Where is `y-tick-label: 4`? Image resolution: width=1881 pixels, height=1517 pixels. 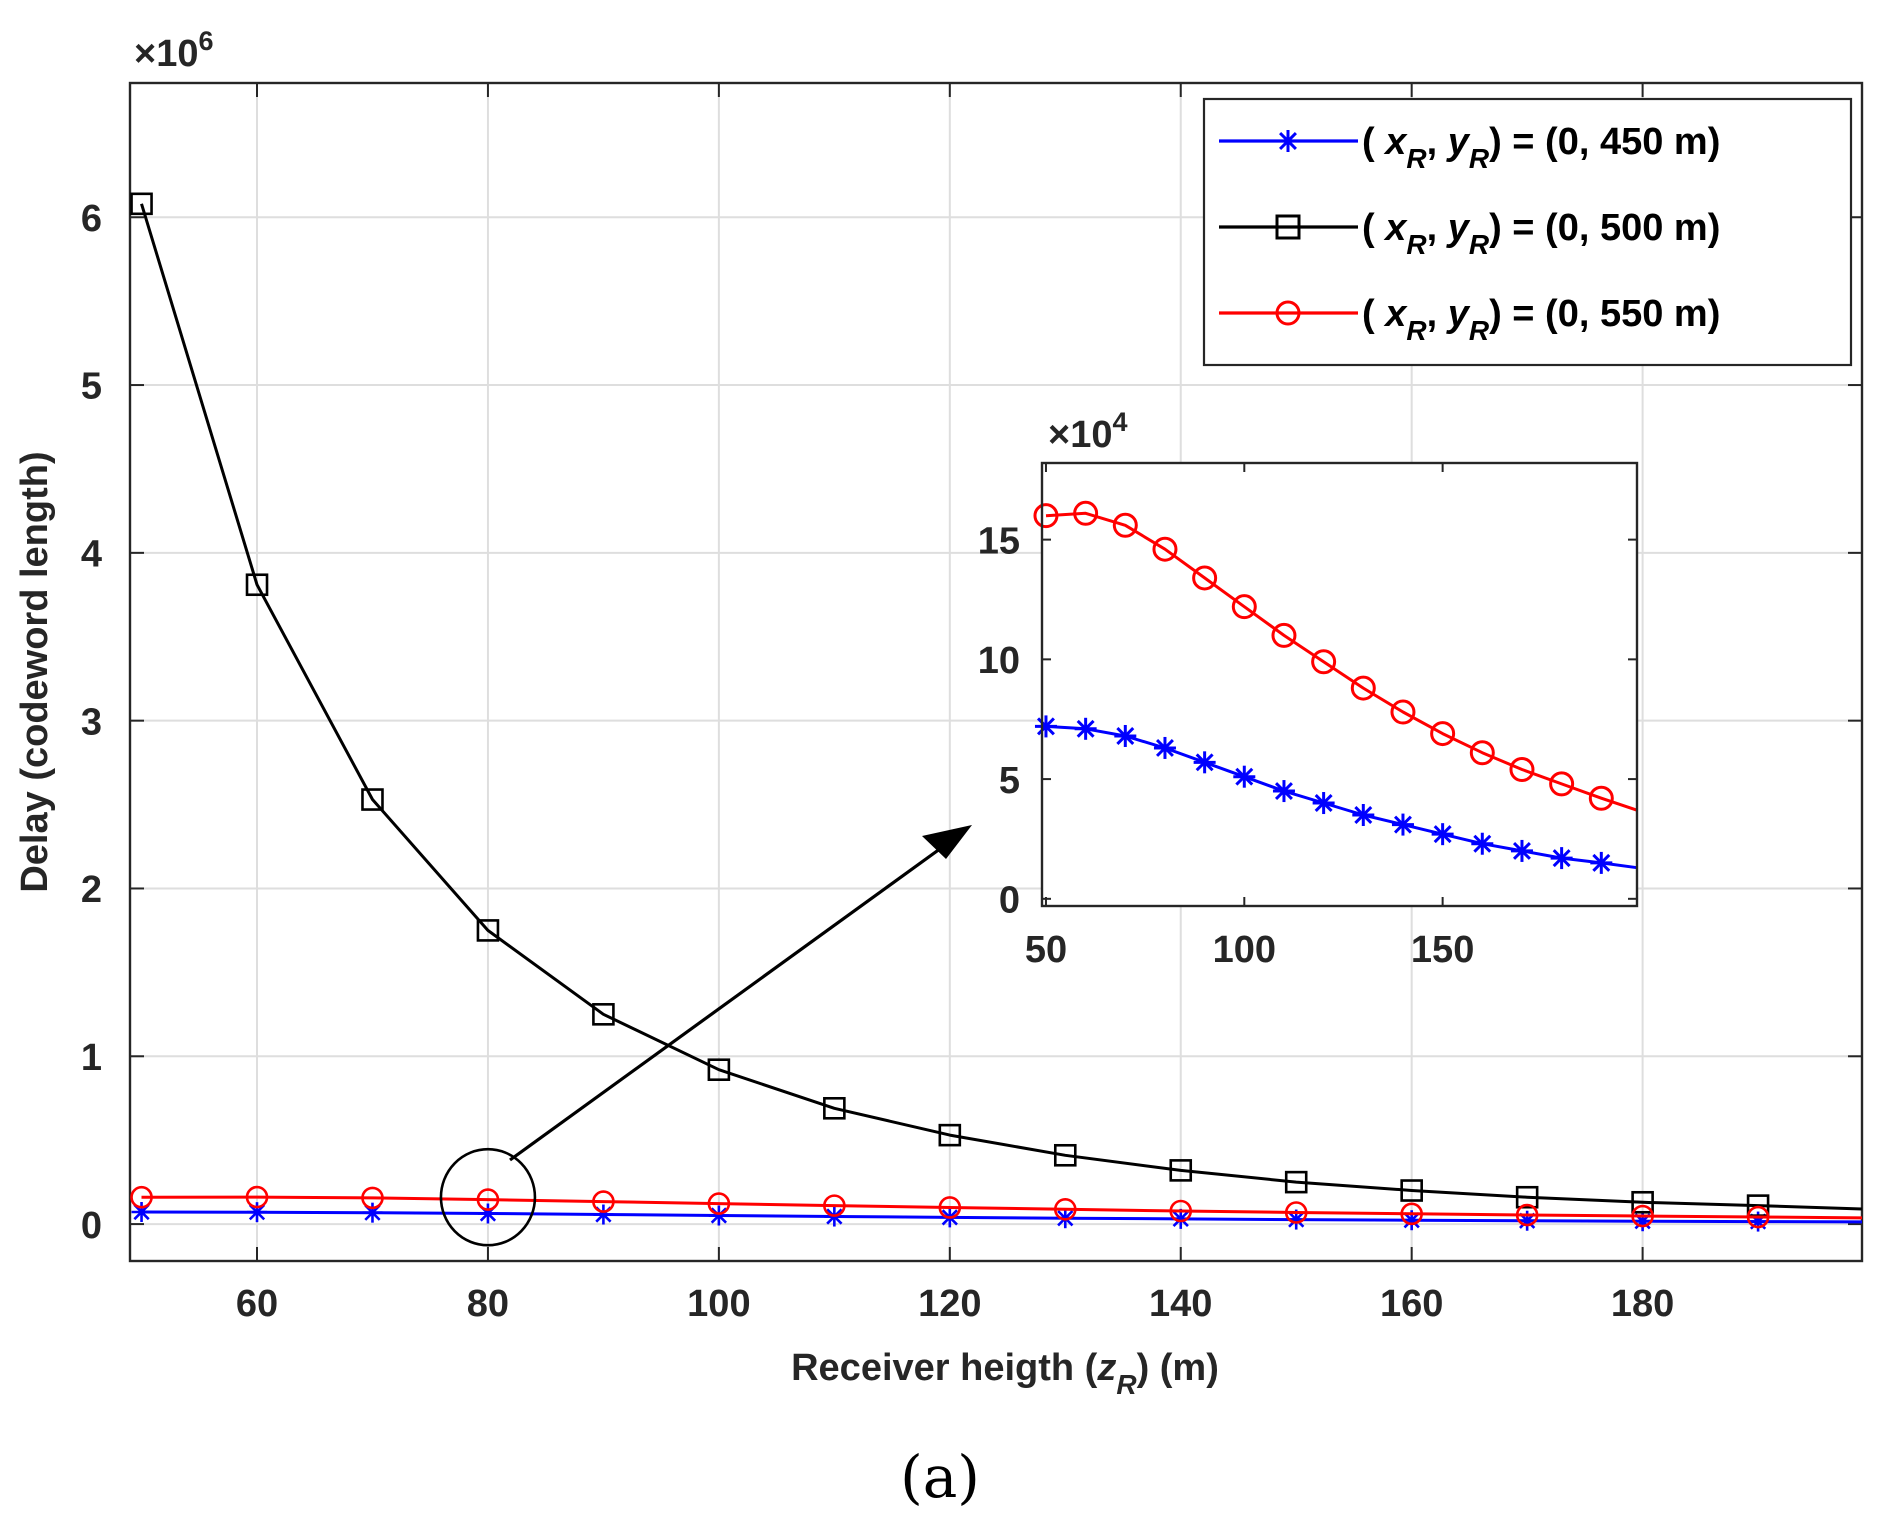 y-tick-label: 4 is located at coordinates (91, 555).